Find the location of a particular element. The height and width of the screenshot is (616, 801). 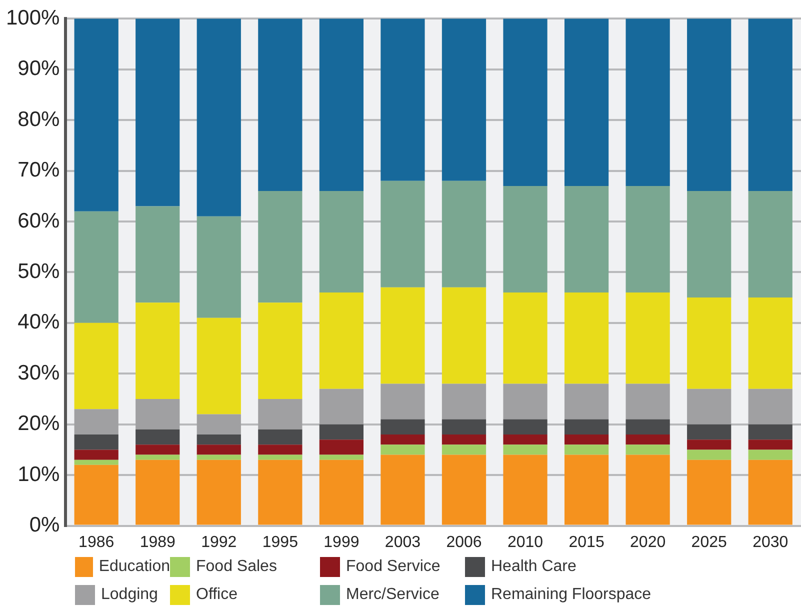

y-tick-label: 20% is located at coordinates (39, 424).